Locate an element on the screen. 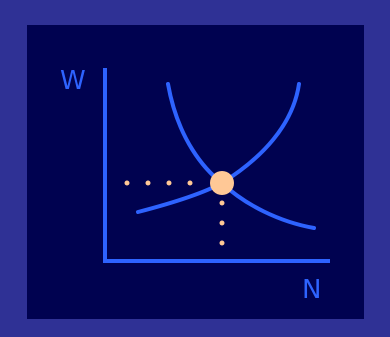 This screenshot has height=337, width=390. equilibrium-point is located at coordinates (222, 183).